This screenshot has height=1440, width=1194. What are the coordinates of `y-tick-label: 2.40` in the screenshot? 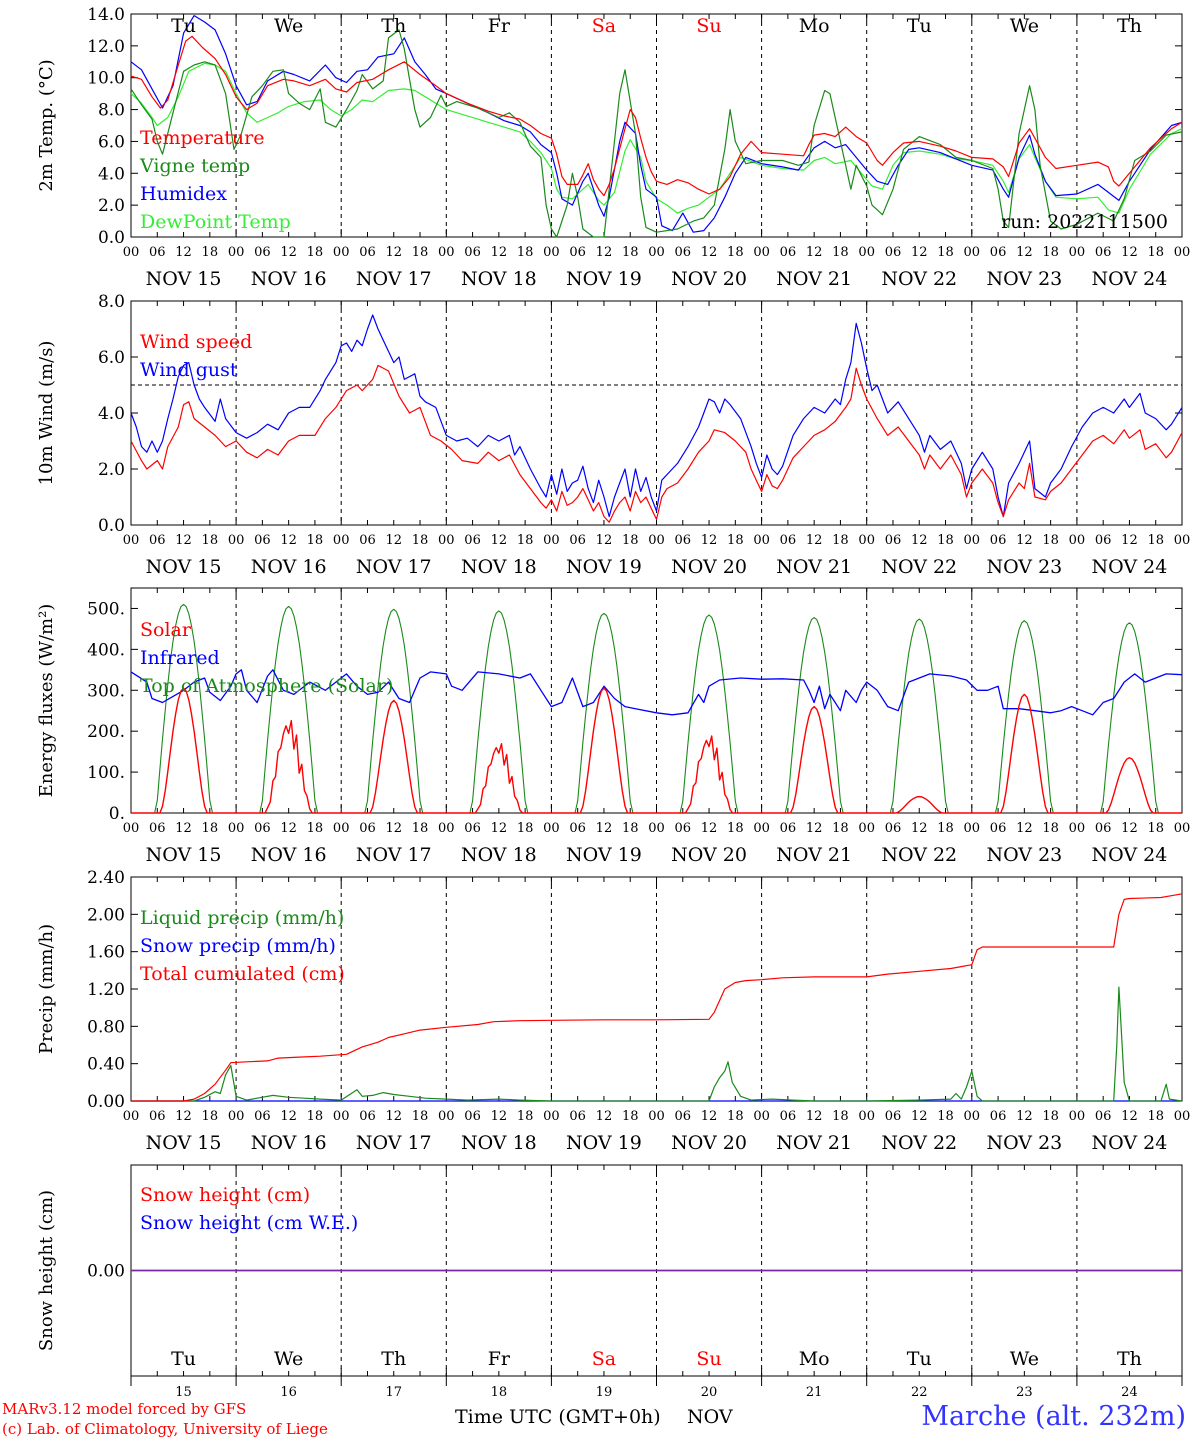 It's located at (106, 878).